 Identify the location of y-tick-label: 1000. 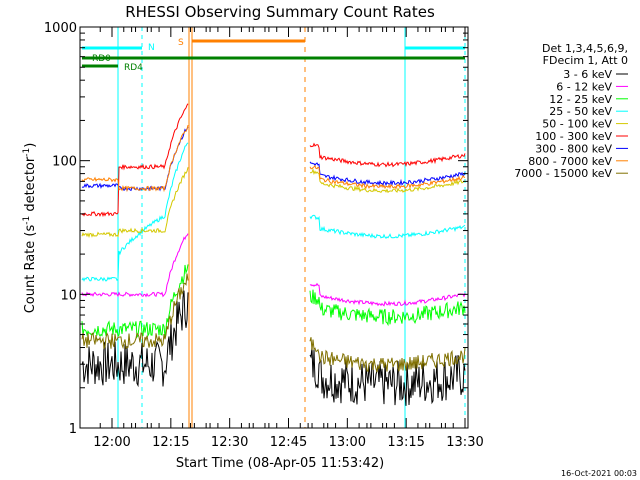
(60, 28).